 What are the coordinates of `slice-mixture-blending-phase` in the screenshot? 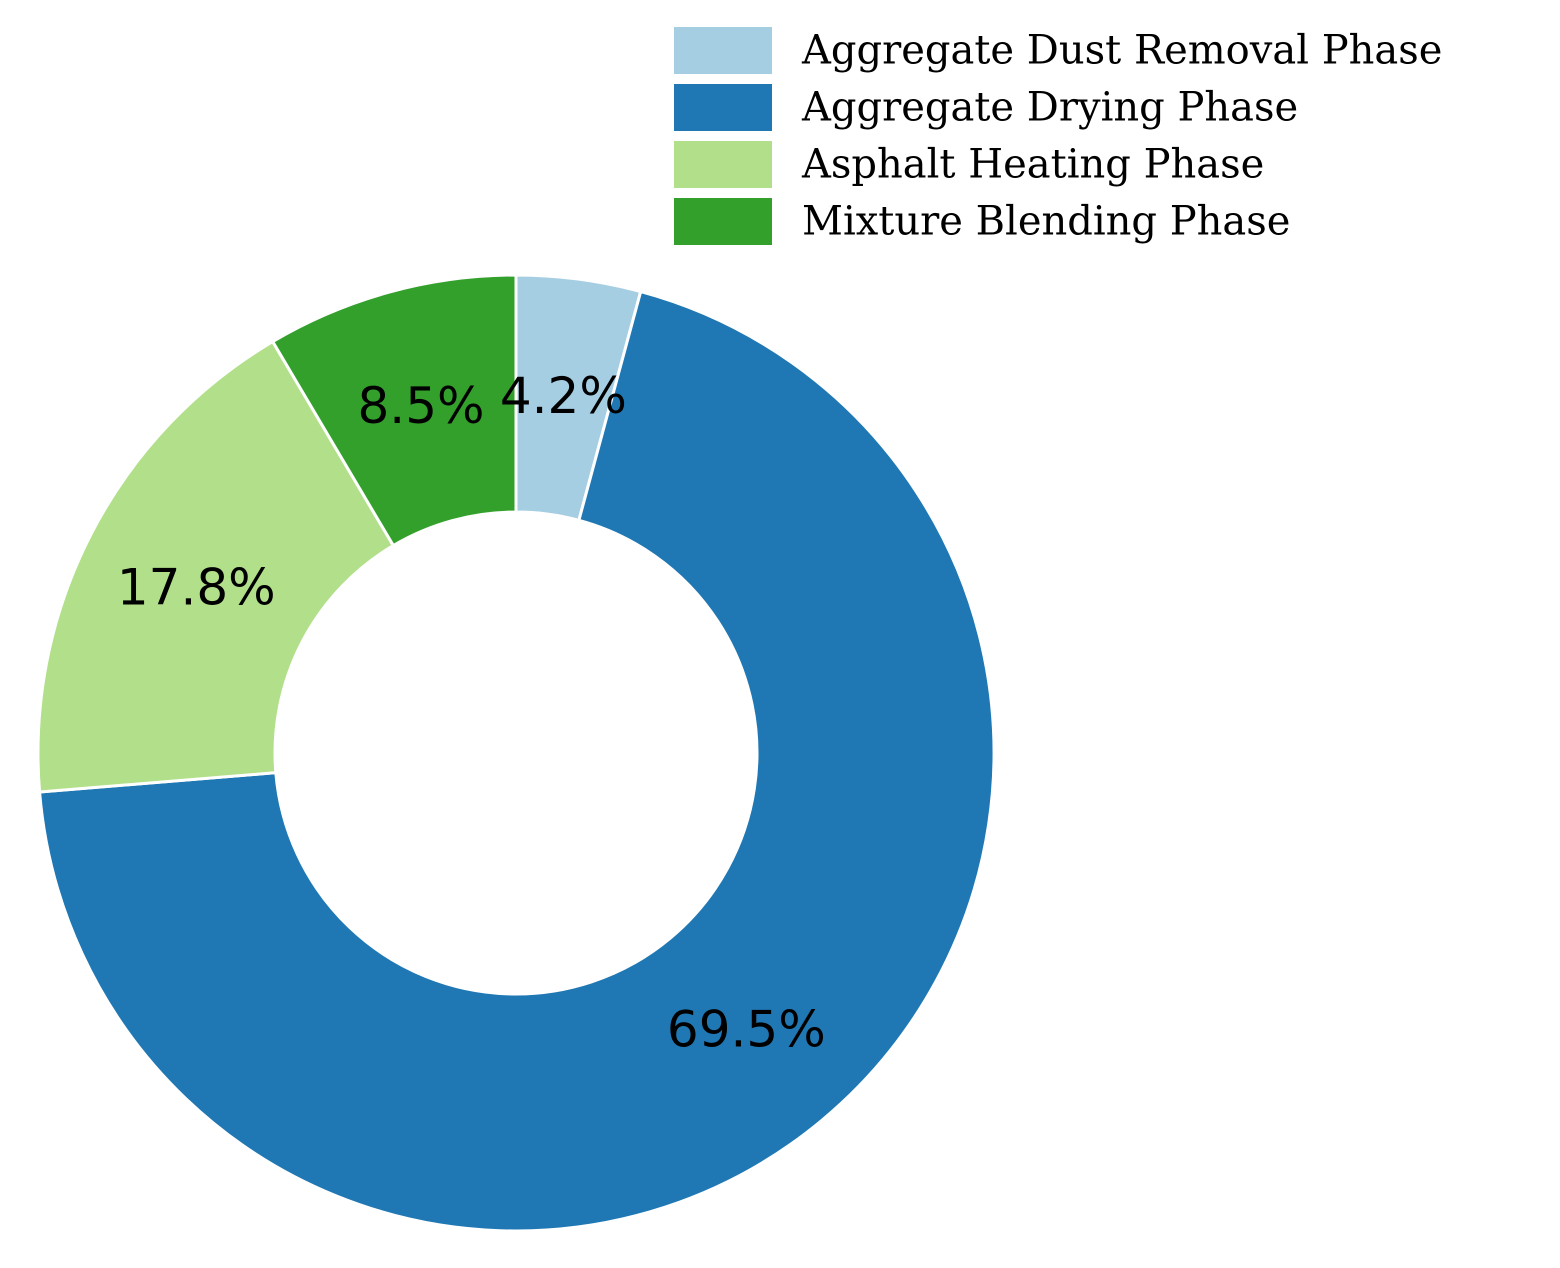 It's located at (394, 410).